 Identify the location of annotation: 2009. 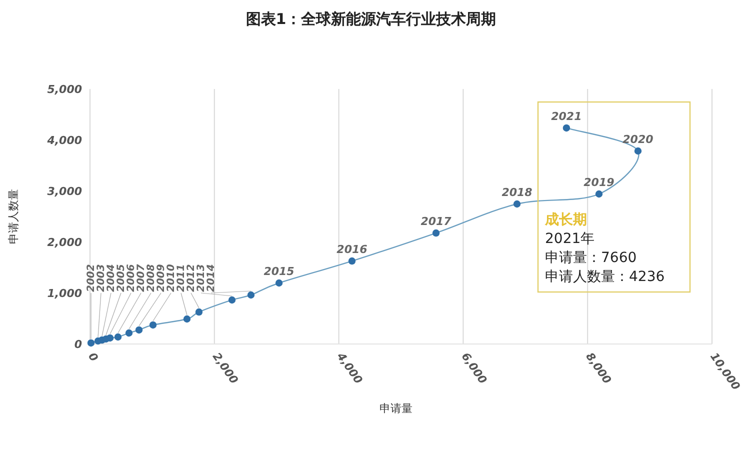
(161, 278).